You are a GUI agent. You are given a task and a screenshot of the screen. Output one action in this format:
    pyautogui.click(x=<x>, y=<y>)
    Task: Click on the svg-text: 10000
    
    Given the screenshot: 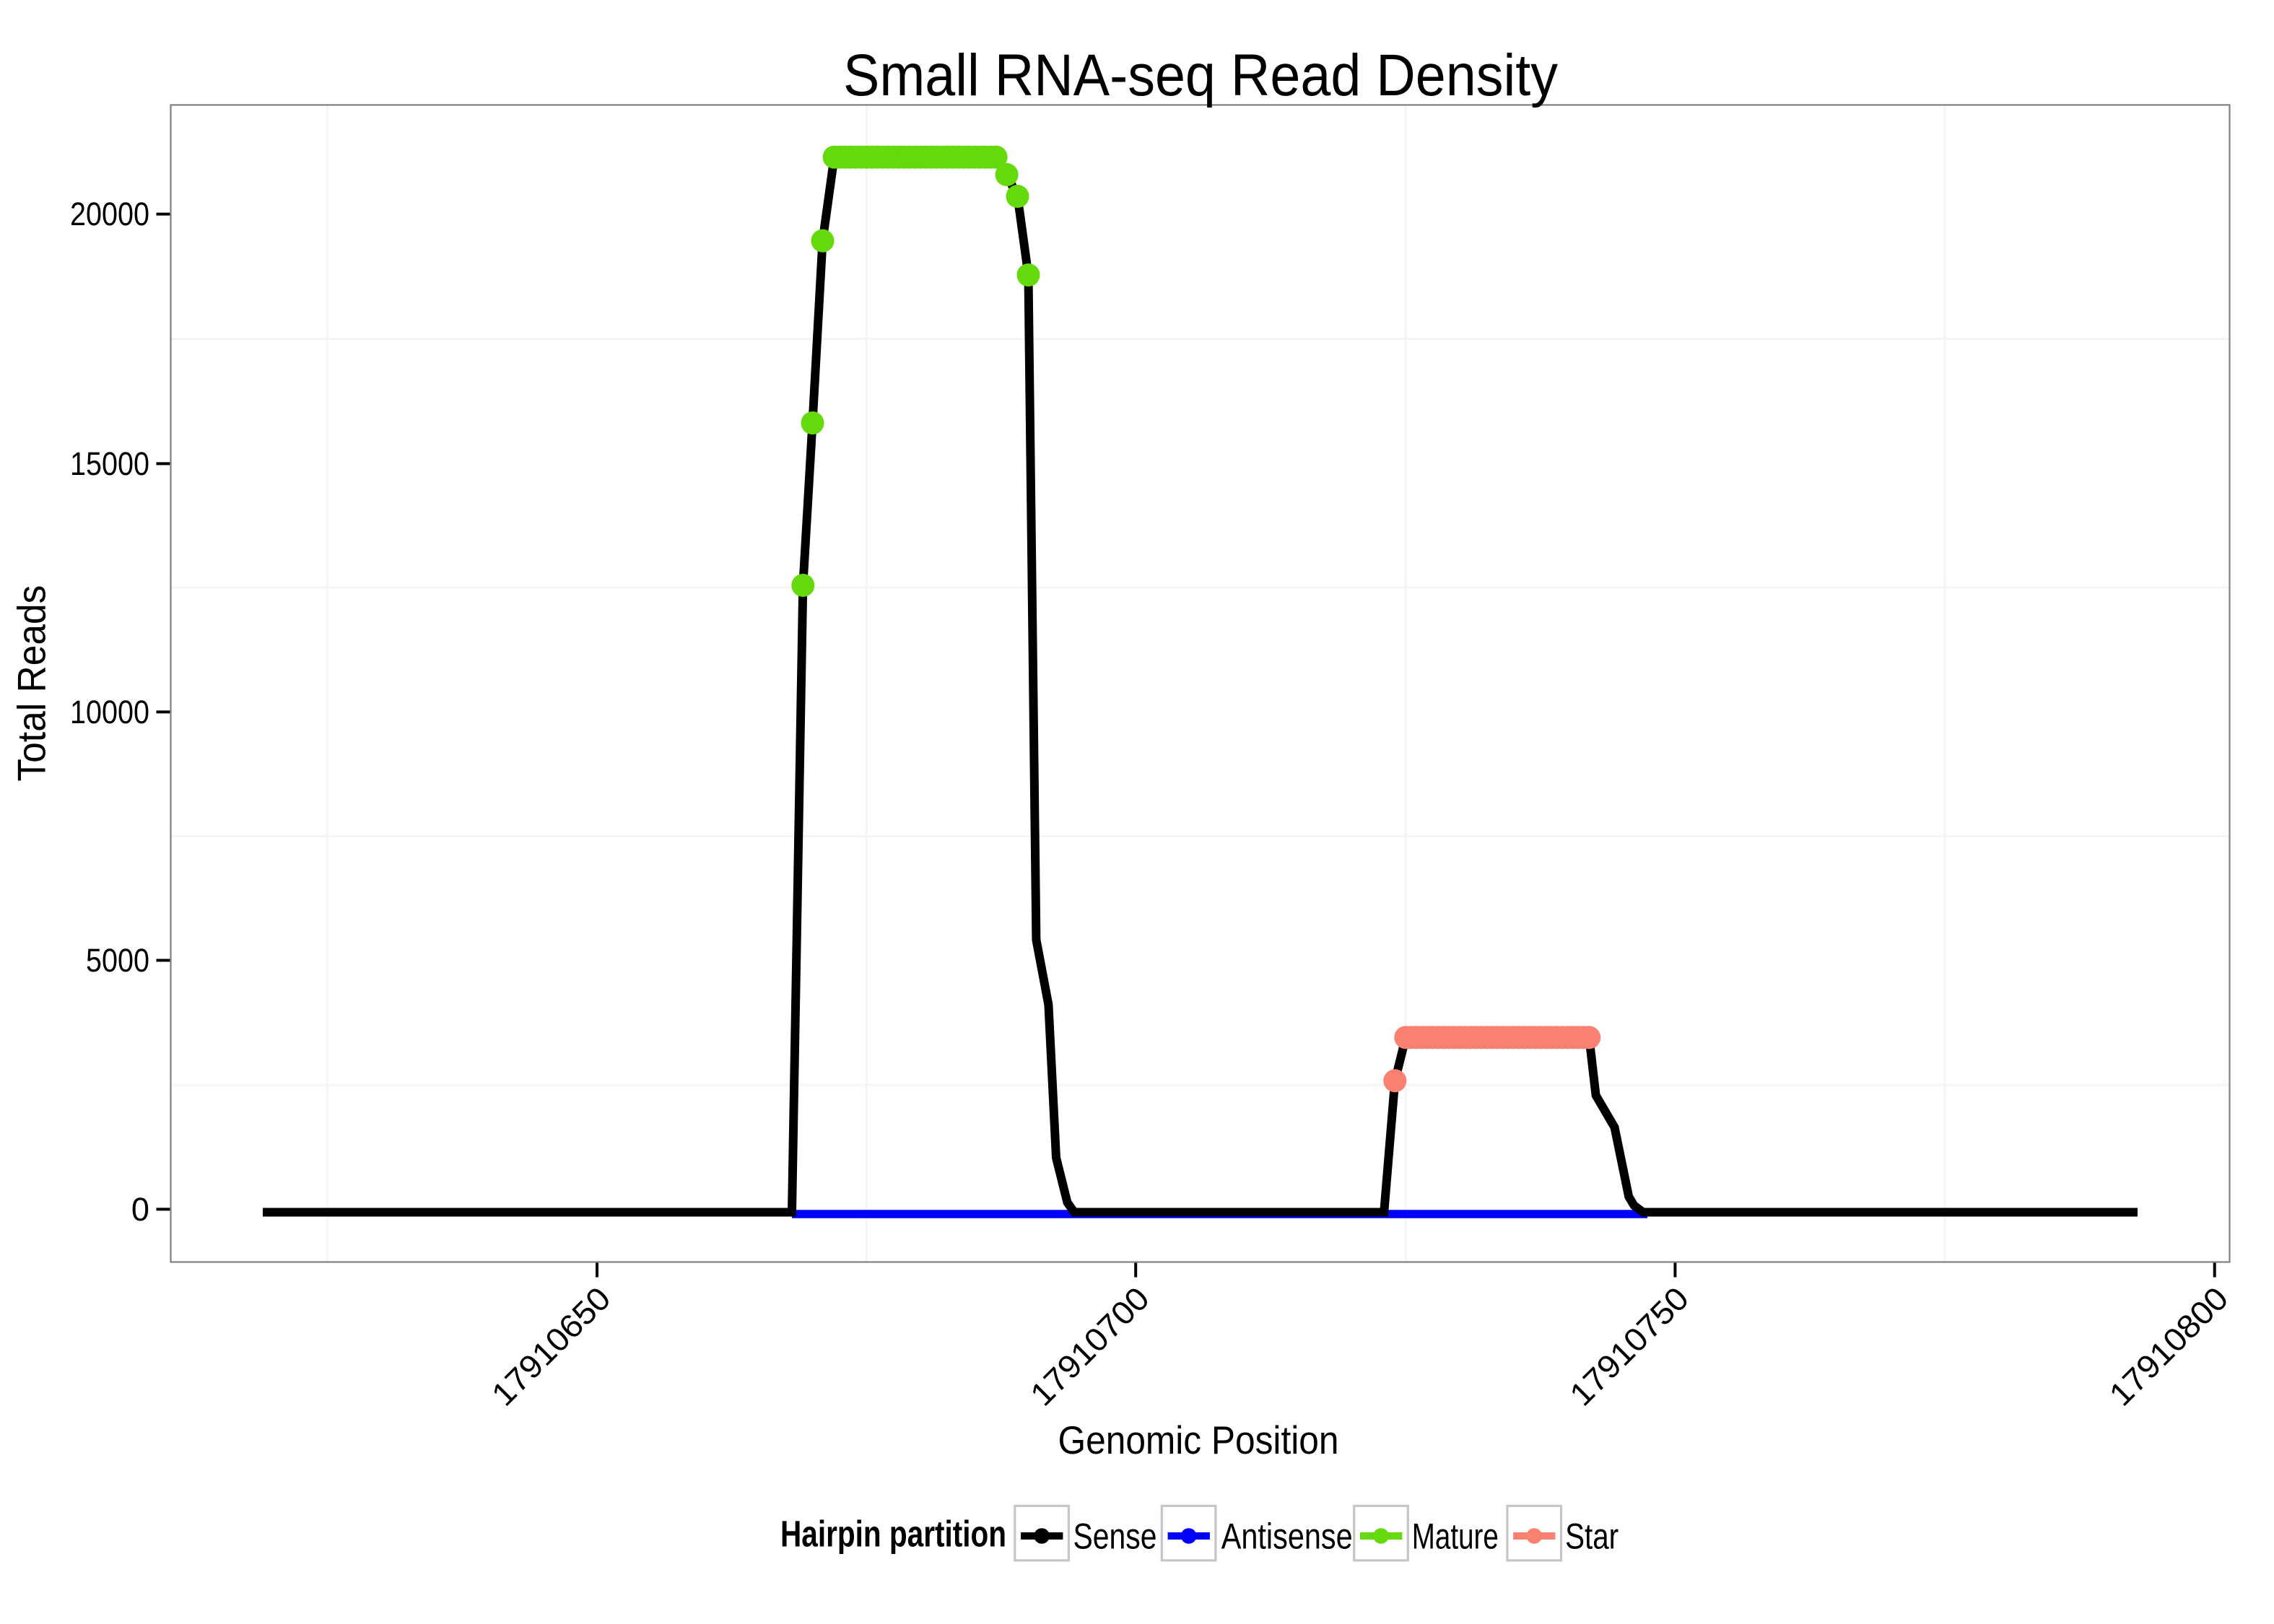 What is the action you would take?
    pyautogui.click(x=110, y=712)
    